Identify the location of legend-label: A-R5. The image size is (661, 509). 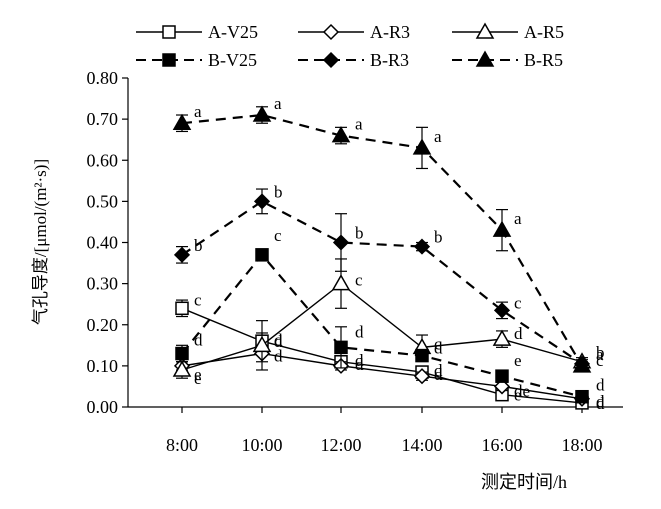
(544, 32).